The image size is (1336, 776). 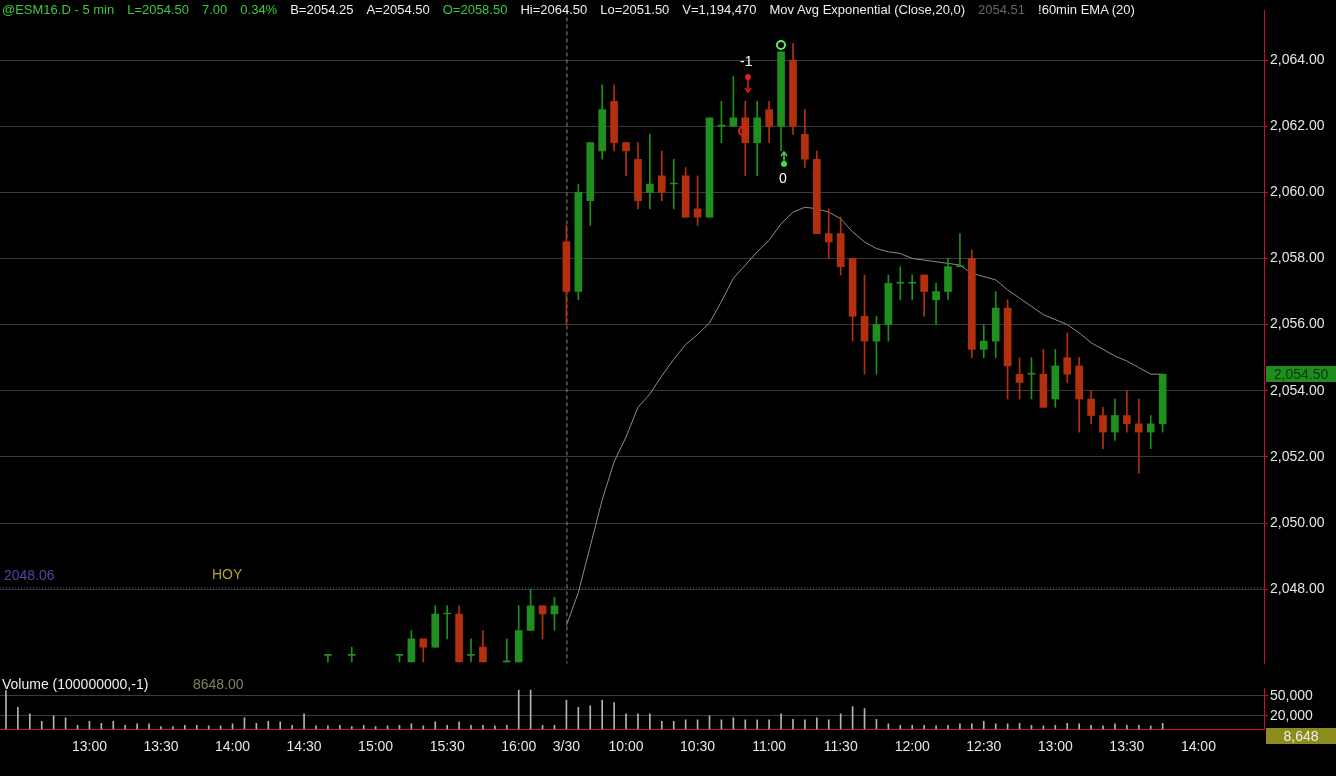 What do you see at coordinates (322, 10) in the screenshot?
I see `annotation: B=2054.25` at bounding box center [322, 10].